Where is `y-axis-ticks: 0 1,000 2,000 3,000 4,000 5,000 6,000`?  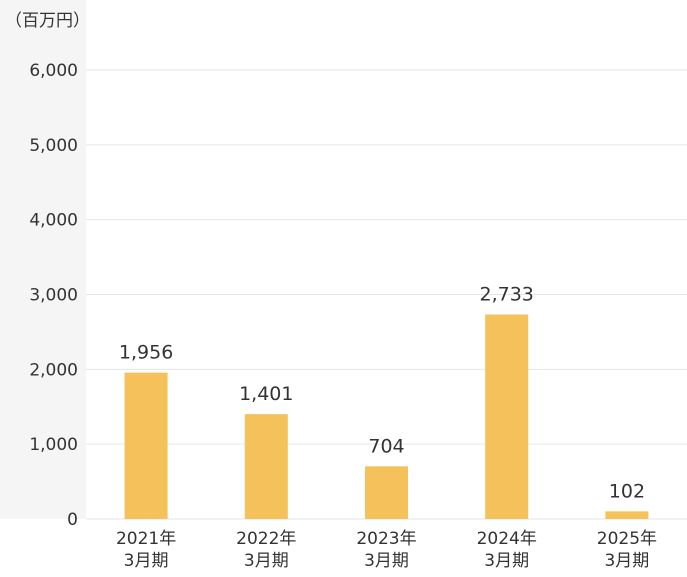 y-axis-ticks: 0 1,000 2,000 3,000 4,000 5,000 6,000 is located at coordinates (53, 295).